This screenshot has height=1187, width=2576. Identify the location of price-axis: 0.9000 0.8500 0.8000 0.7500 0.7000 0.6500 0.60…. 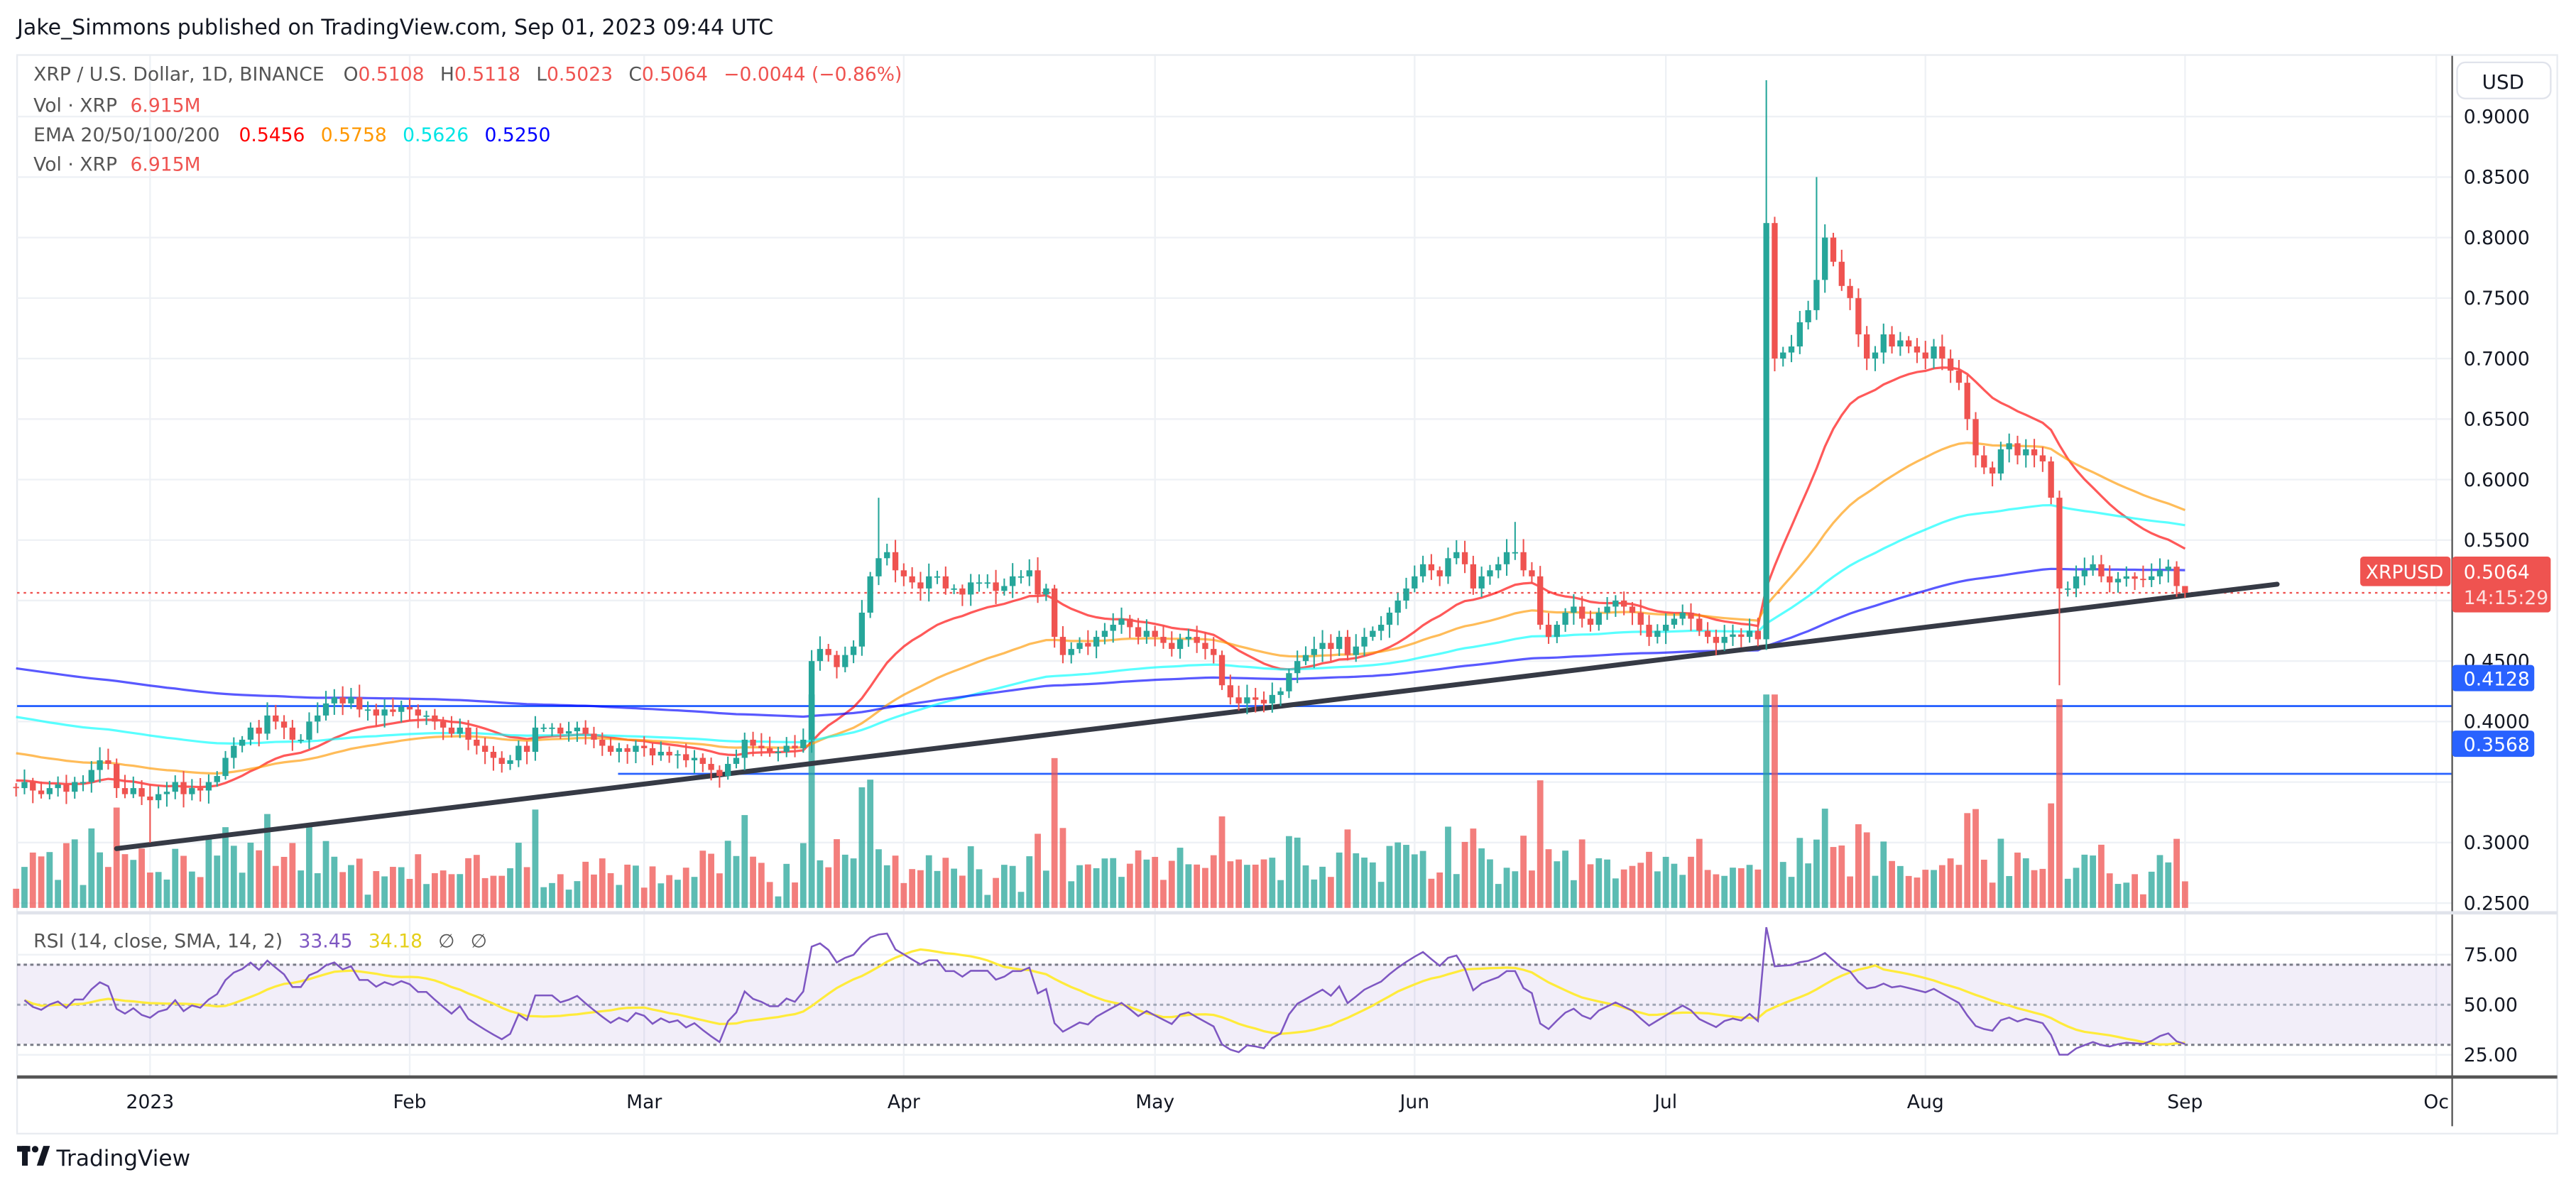
(2497, 510).